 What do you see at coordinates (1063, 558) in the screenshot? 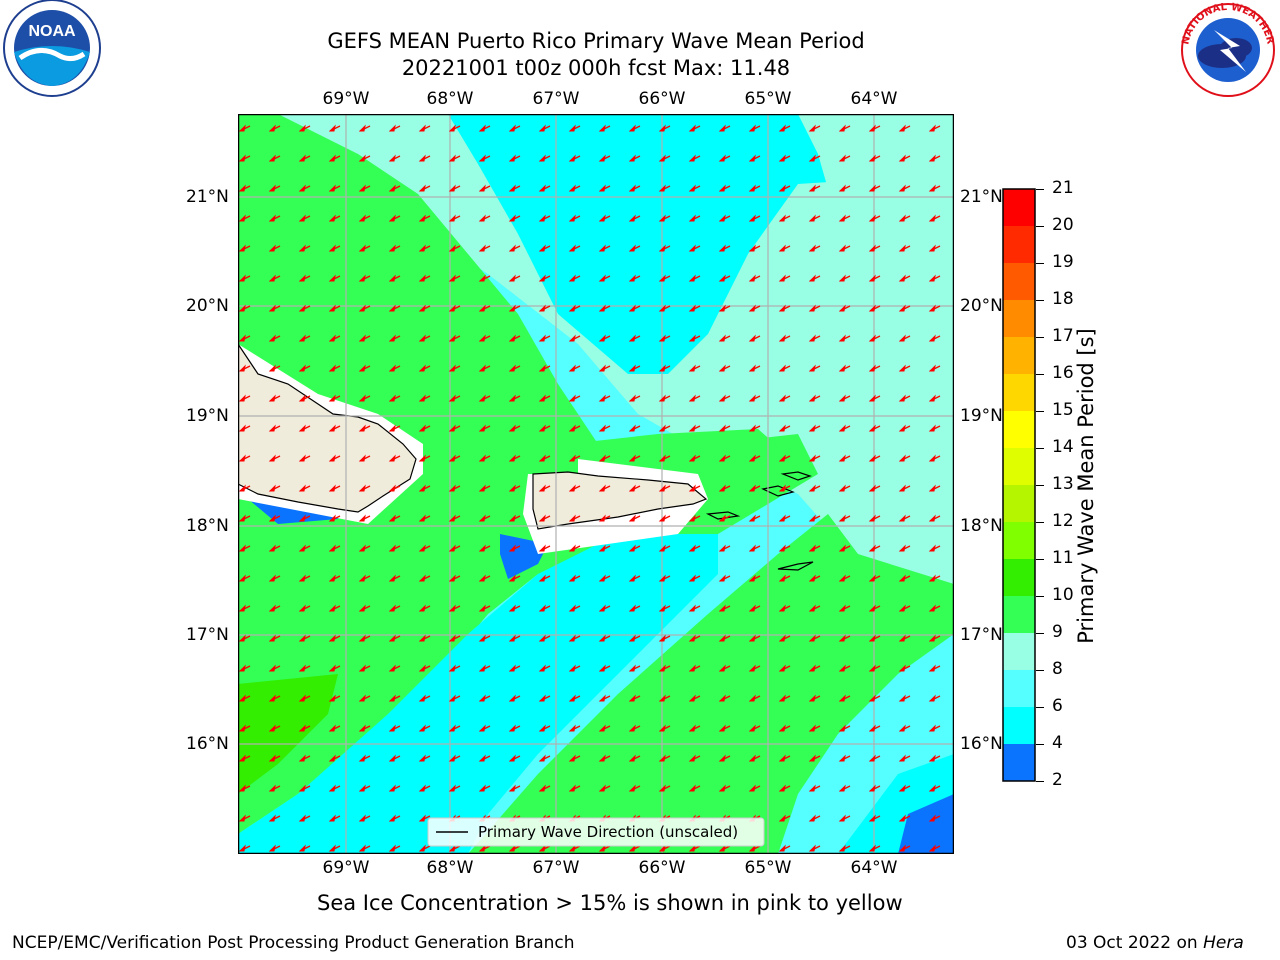
I see `colorbar-tick-label: 11` at bounding box center [1063, 558].